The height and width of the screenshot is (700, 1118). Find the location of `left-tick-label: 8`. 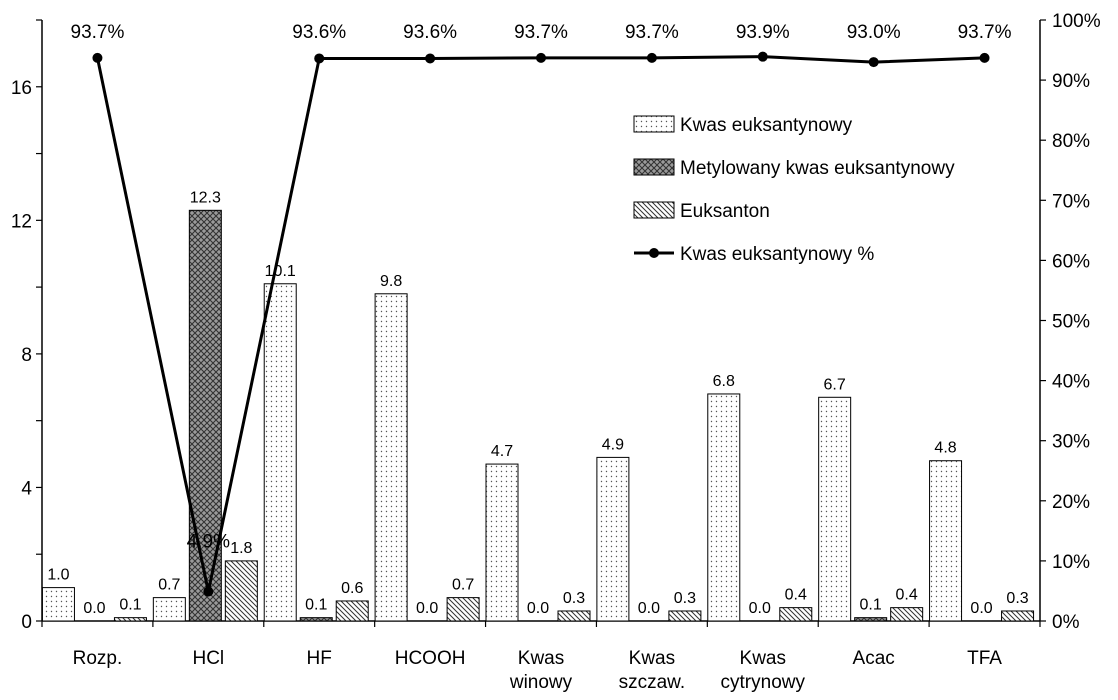

left-tick-label: 8 is located at coordinates (26, 355).